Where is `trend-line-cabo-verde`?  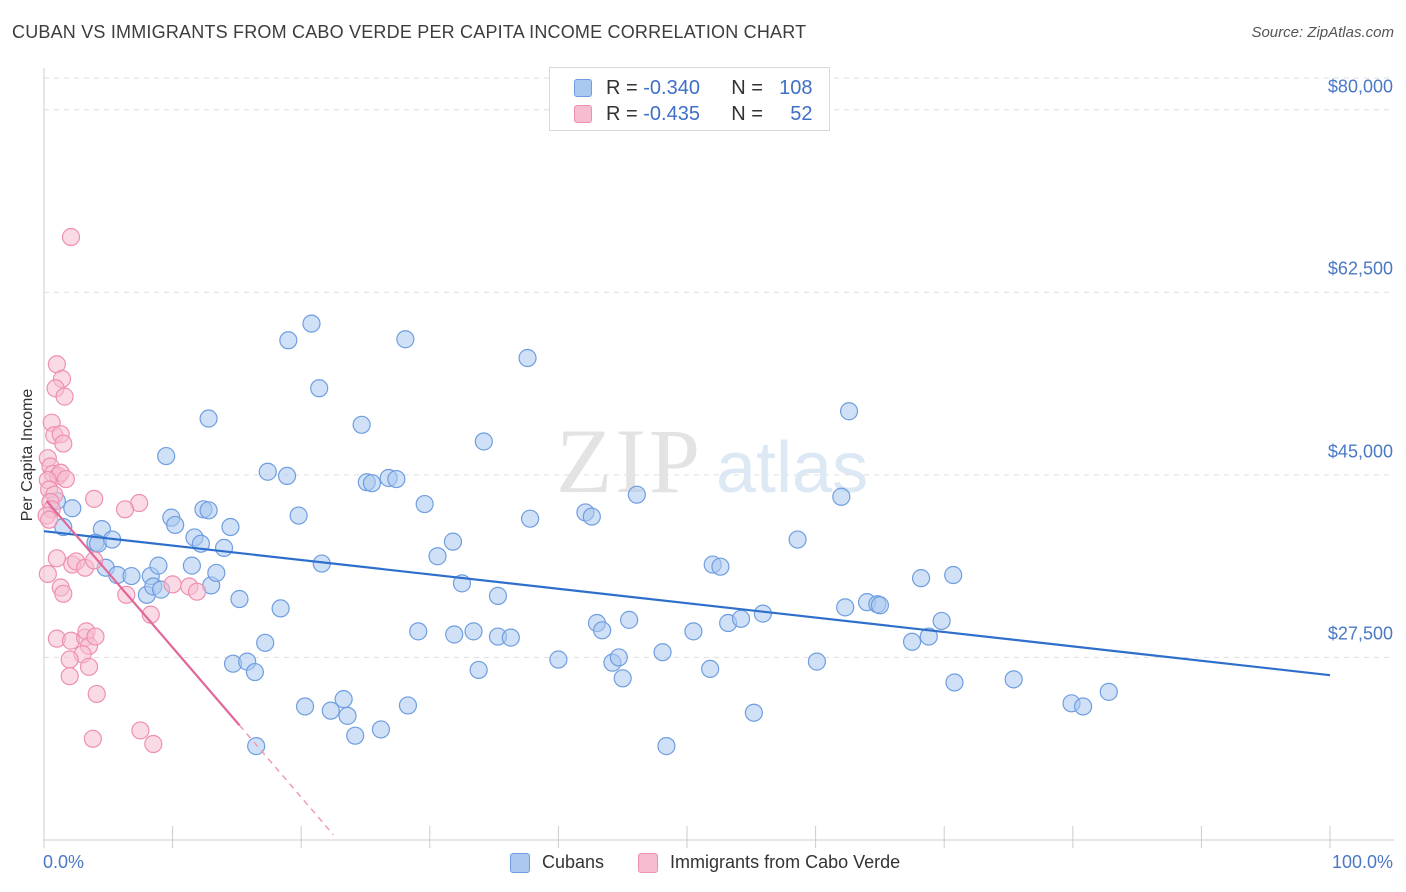
trend-line-cabo-verde is located at coordinates (143, 613).